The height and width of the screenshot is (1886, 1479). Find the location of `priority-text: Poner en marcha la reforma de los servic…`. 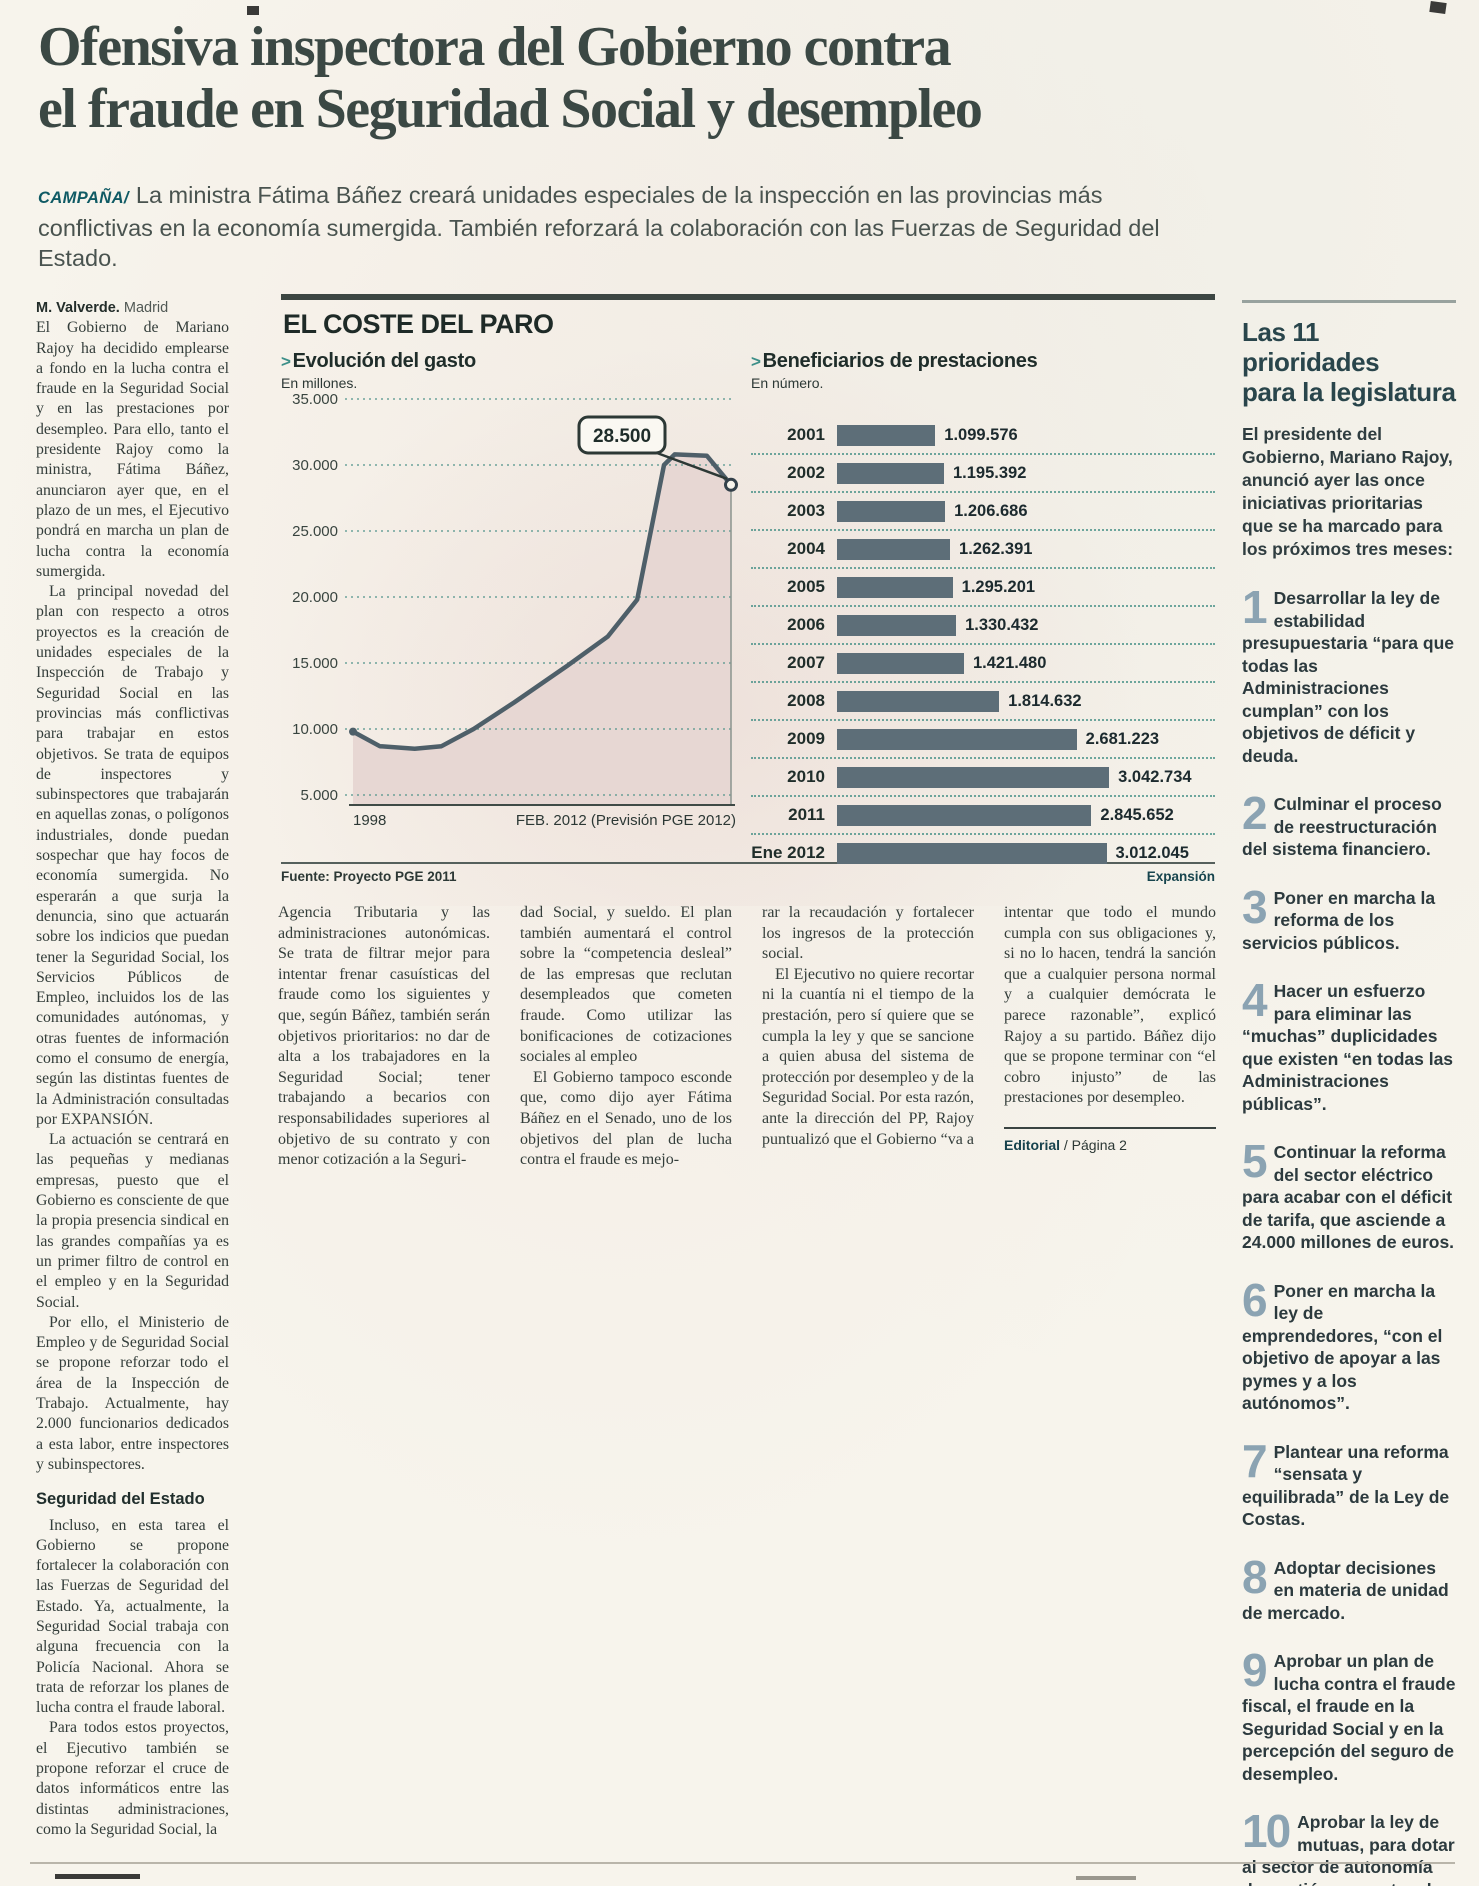

priority-text: Poner en marcha la reforma de los servic… is located at coordinates (1339, 920).